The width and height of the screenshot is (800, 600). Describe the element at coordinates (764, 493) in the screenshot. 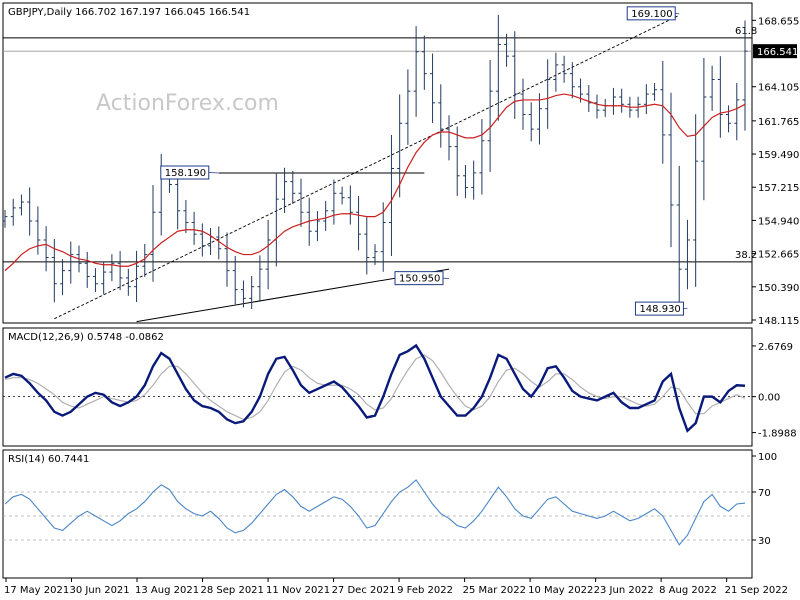

I see `rsi-y-tick-label: 70` at that location.